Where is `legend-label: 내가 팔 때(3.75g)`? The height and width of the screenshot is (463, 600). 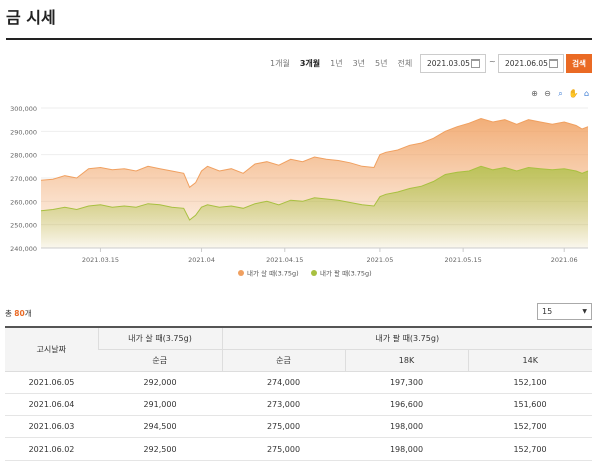 legend-label: 내가 팔 때(3.75g) is located at coordinates (346, 273).